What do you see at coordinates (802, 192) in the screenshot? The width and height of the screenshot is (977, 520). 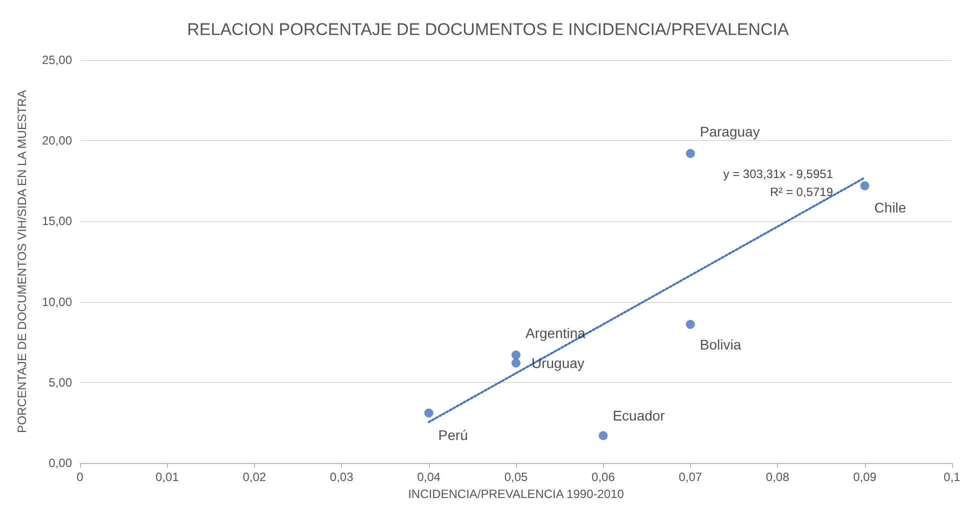 I see `annotation: R² = 0,5719` at bounding box center [802, 192].